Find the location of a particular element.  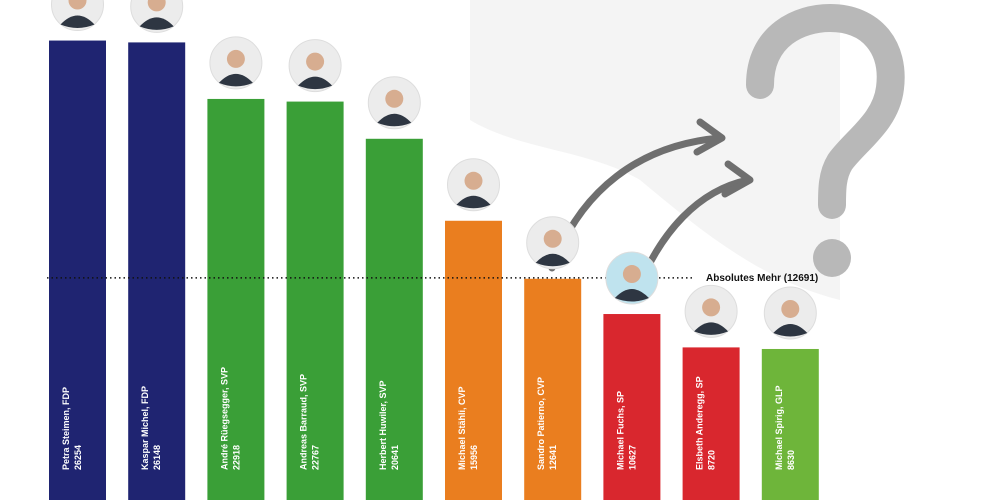

bar-category-label: Petra Steimen, FDP is located at coordinates (66, 428).